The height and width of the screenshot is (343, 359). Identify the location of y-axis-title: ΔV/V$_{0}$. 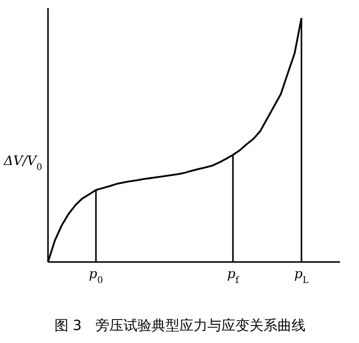
(22, 163).